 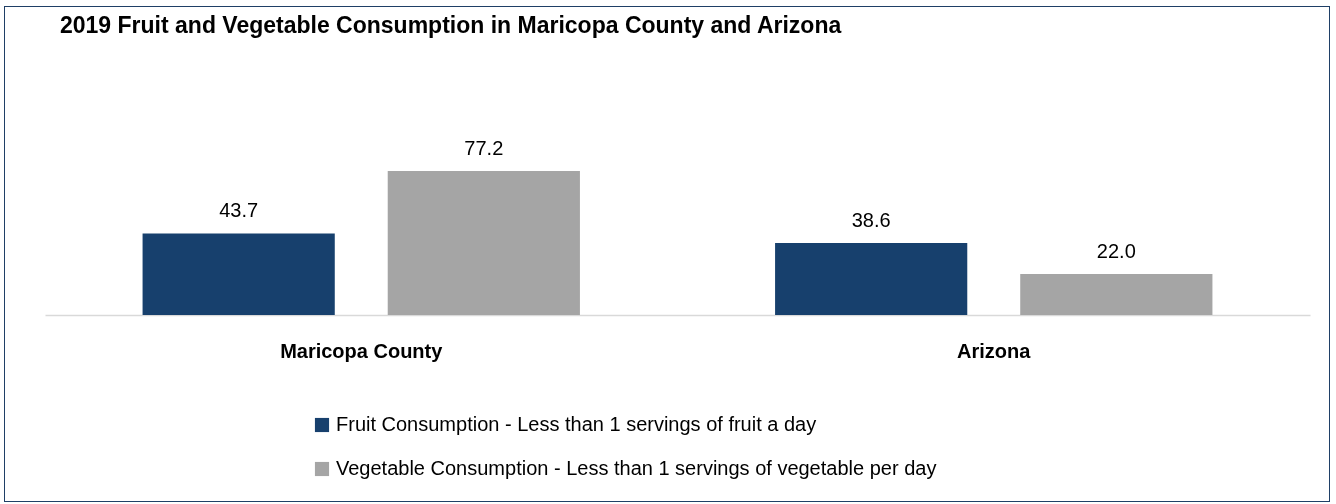 What do you see at coordinates (484, 148) in the screenshot?
I see `data-label: 77.2` at bounding box center [484, 148].